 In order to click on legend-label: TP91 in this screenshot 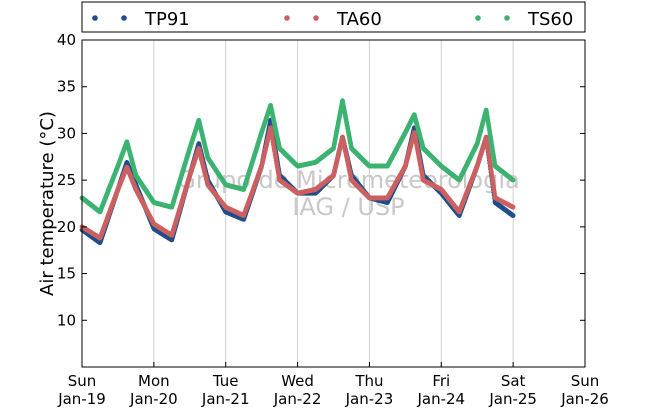, I will do `click(167, 19)`.